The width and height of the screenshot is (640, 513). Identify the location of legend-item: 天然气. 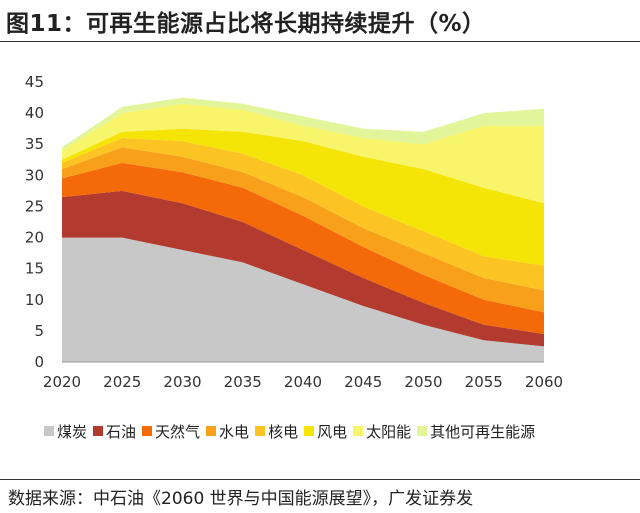
(171, 431).